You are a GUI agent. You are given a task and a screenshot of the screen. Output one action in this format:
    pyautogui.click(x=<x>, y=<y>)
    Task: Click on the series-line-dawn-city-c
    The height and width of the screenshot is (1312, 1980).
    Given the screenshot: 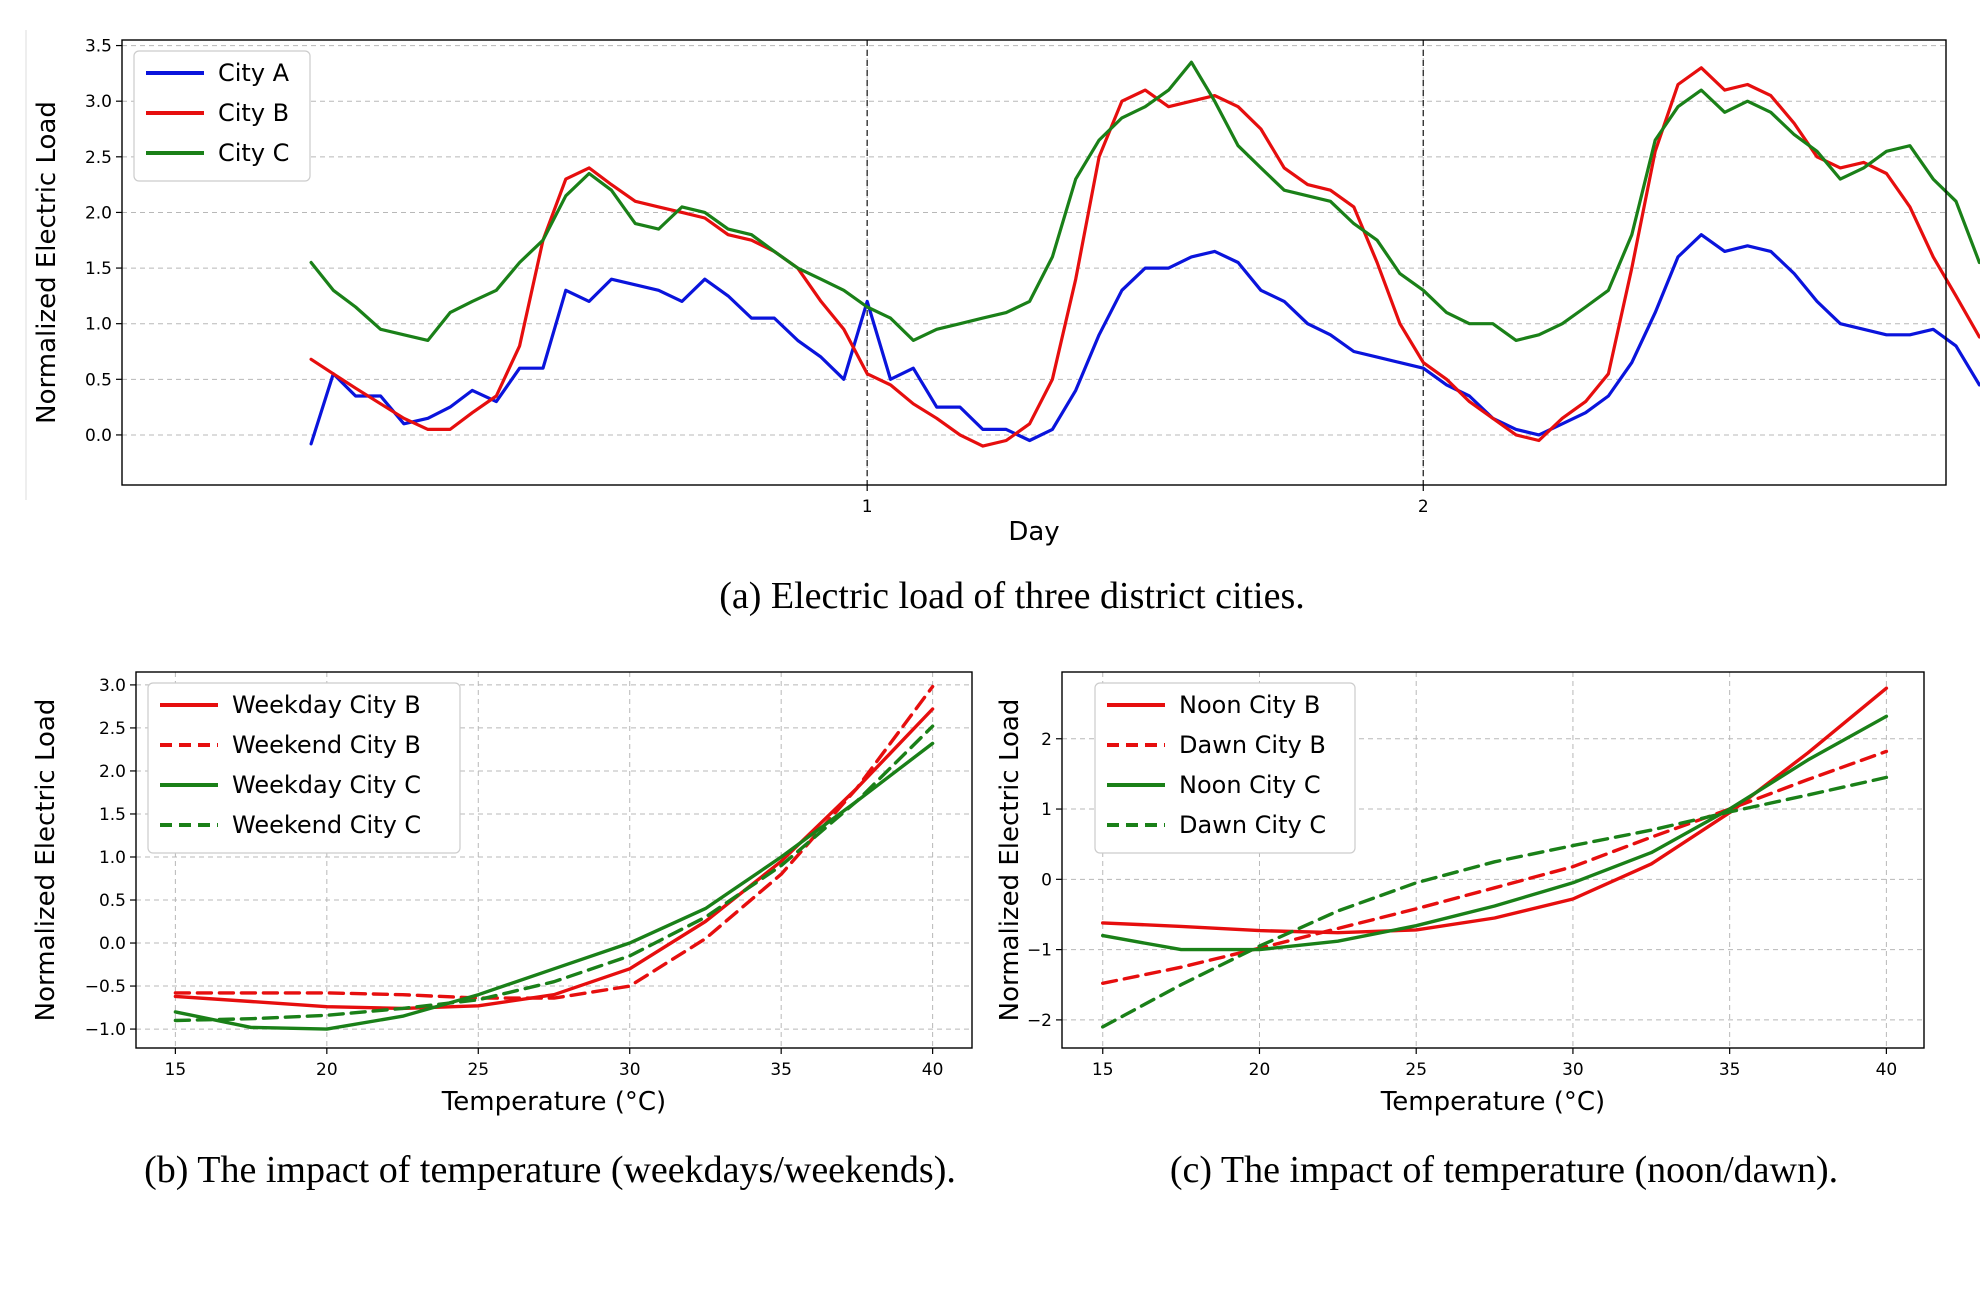 What is the action you would take?
    pyautogui.click(x=1494, y=902)
    